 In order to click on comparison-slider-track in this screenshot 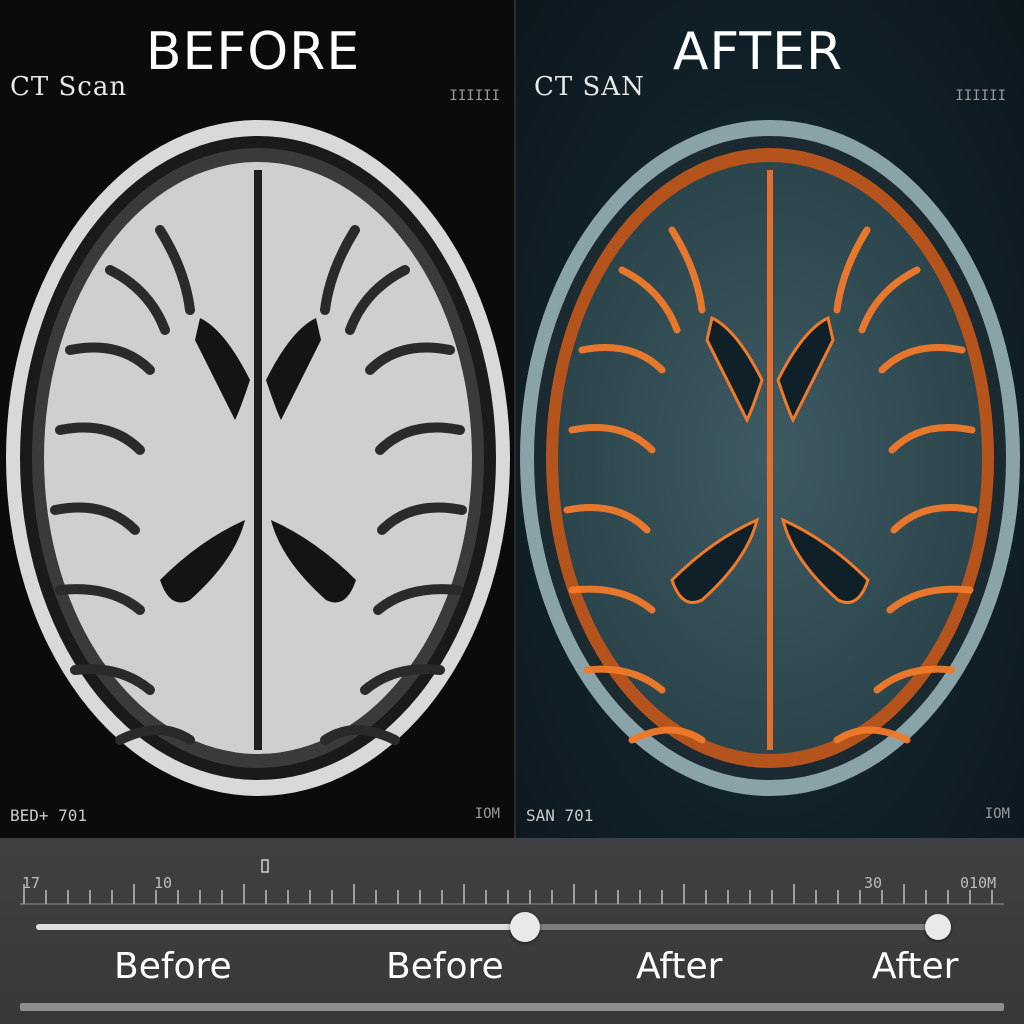, I will do `click(488, 927)`.